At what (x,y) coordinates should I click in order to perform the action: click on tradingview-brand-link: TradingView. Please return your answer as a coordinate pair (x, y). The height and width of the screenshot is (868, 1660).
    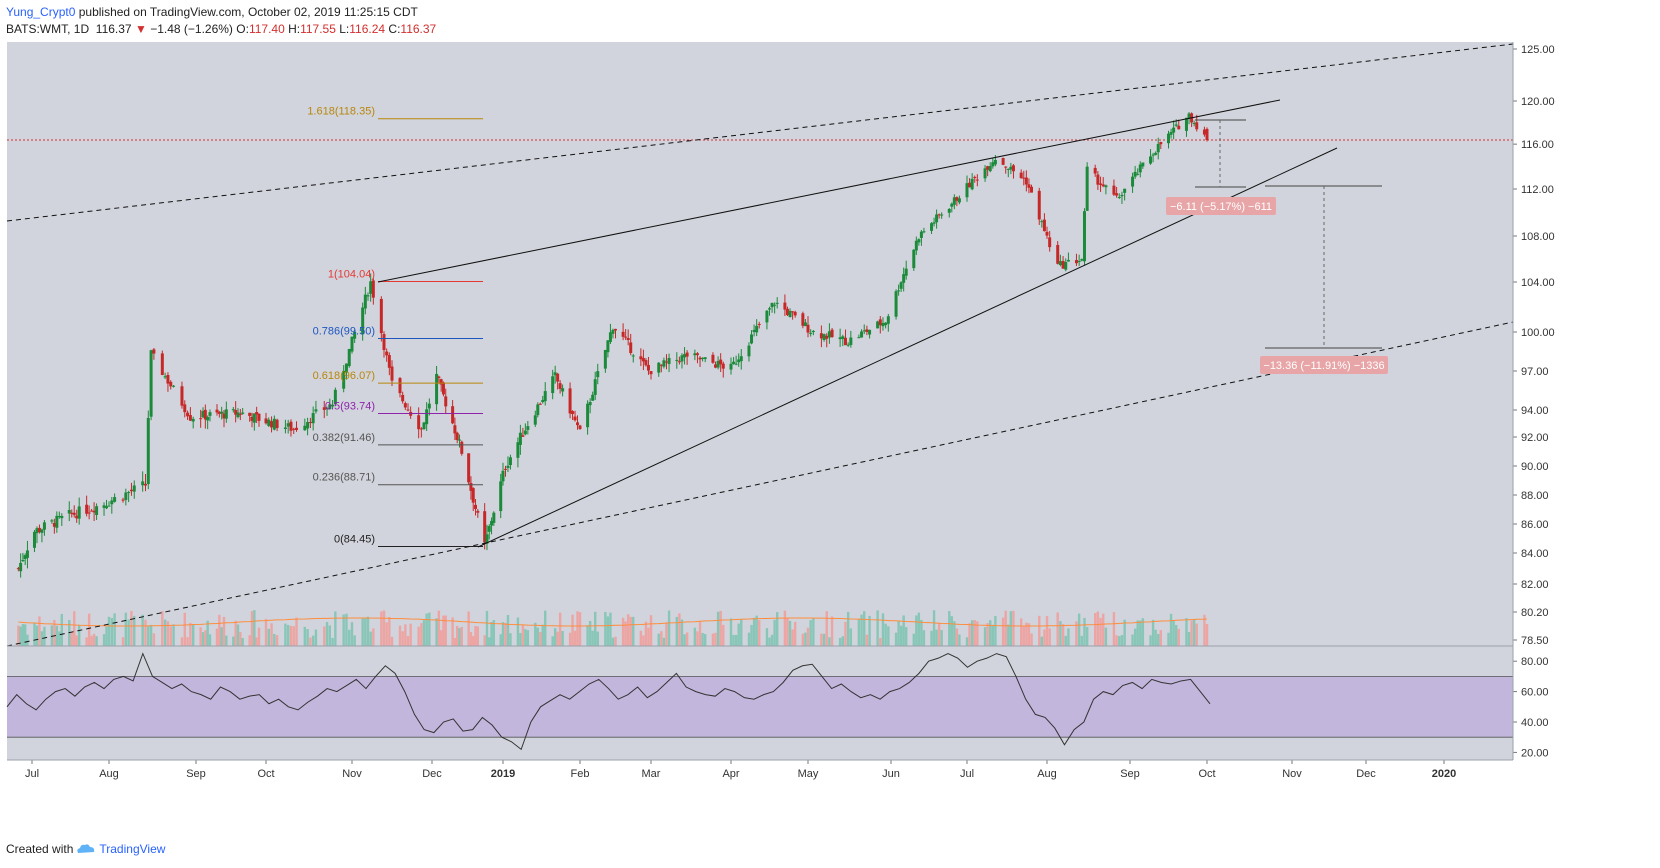
    Looking at the image, I should click on (132, 849).